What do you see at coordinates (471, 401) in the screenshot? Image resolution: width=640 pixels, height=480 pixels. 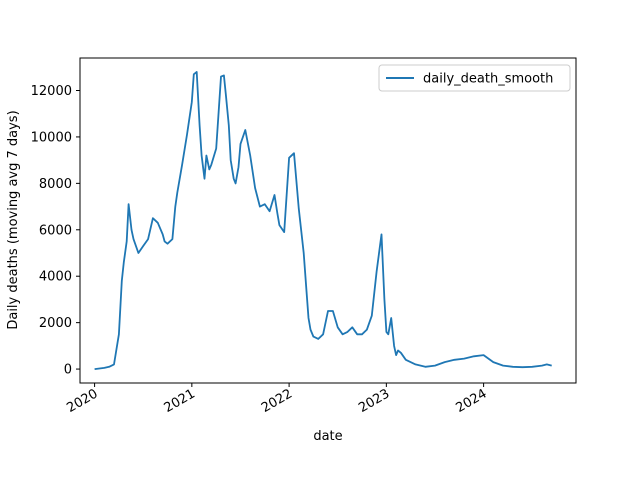 I see `x-tick-label: 2024` at bounding box center [471, 401].